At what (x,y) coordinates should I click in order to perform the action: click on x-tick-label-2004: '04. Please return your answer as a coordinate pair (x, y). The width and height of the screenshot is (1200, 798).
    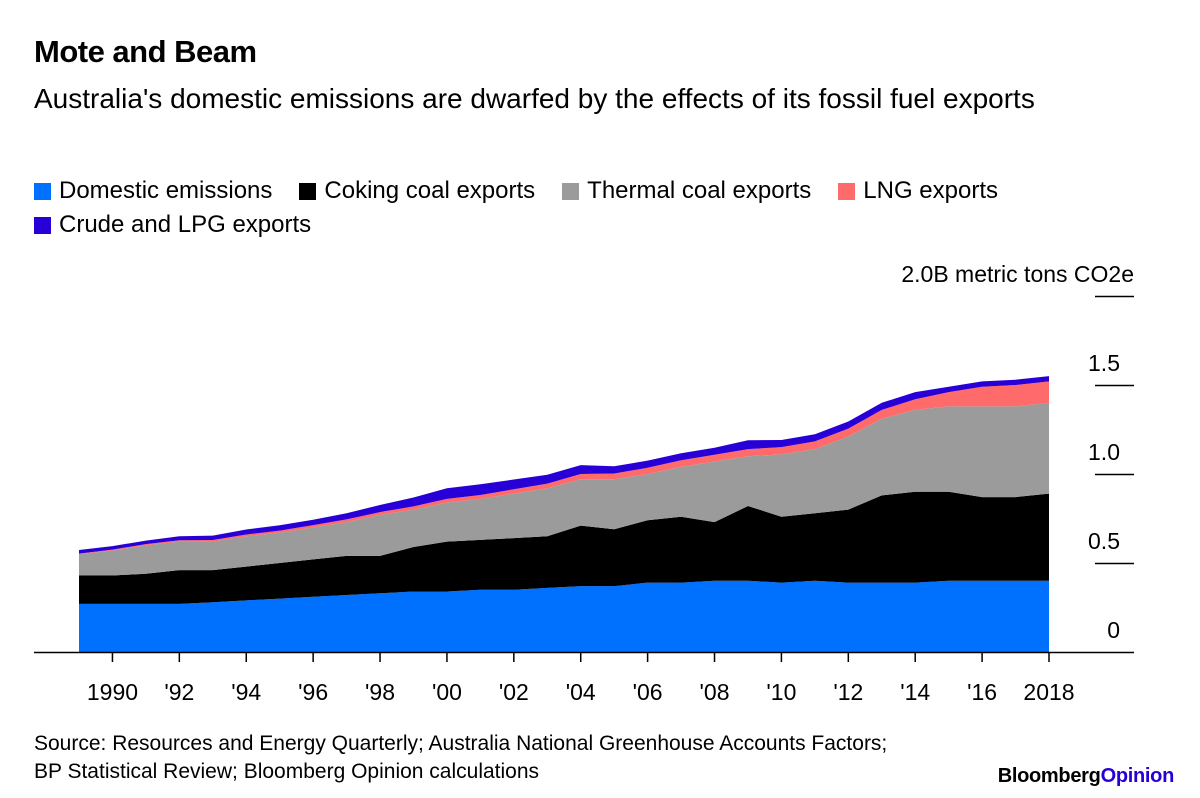
    Looking at the image, I should click on (581, 692).